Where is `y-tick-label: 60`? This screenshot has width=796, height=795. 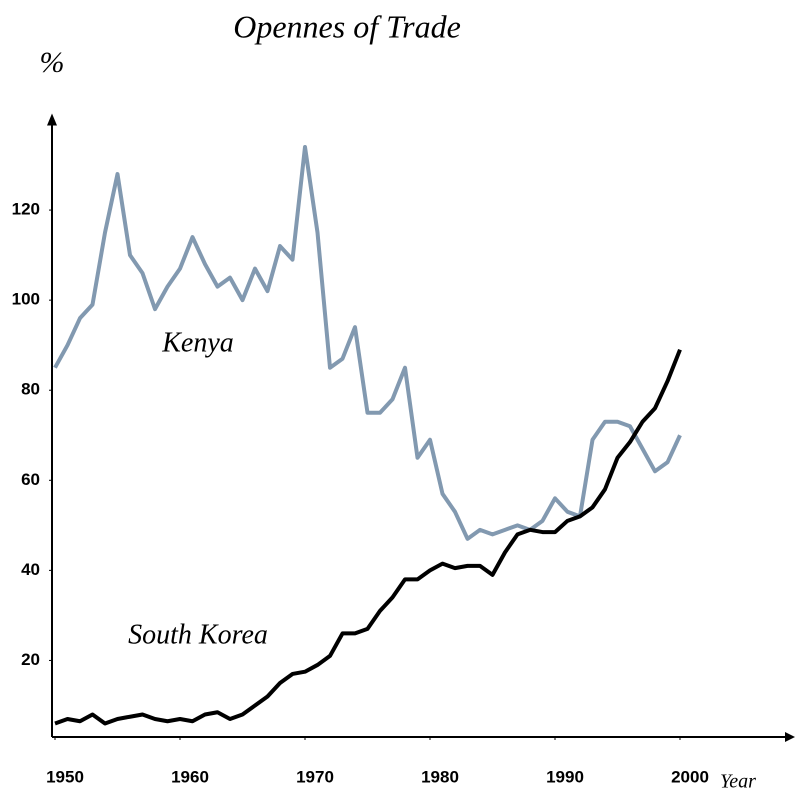 y-tick-label: 60 is located at coordinates (30, 479).